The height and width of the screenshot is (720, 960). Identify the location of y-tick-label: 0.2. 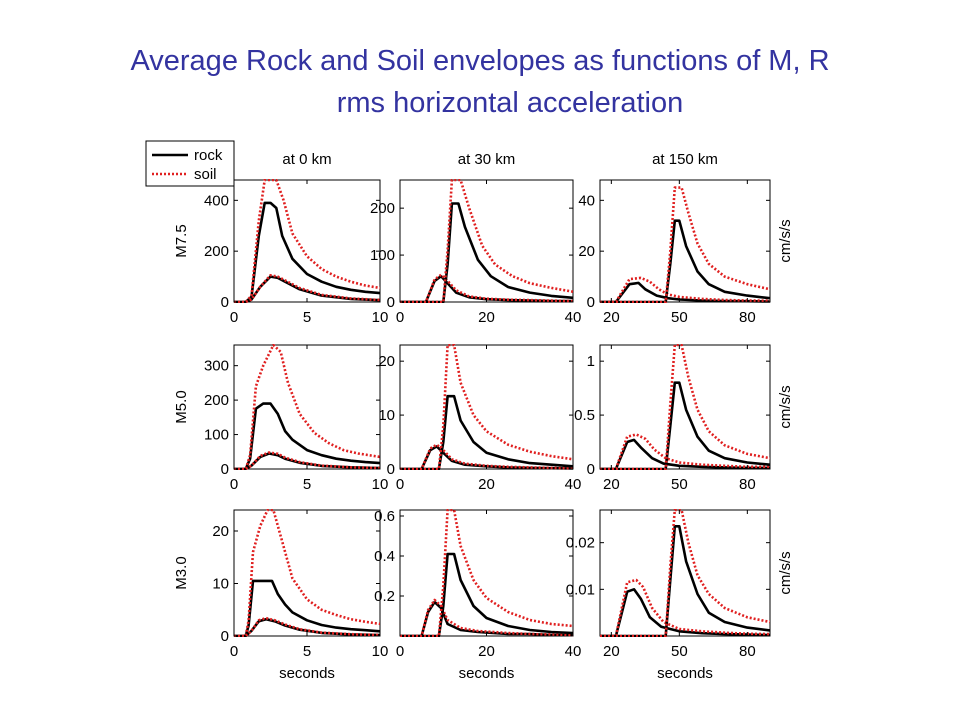
(384, 596).